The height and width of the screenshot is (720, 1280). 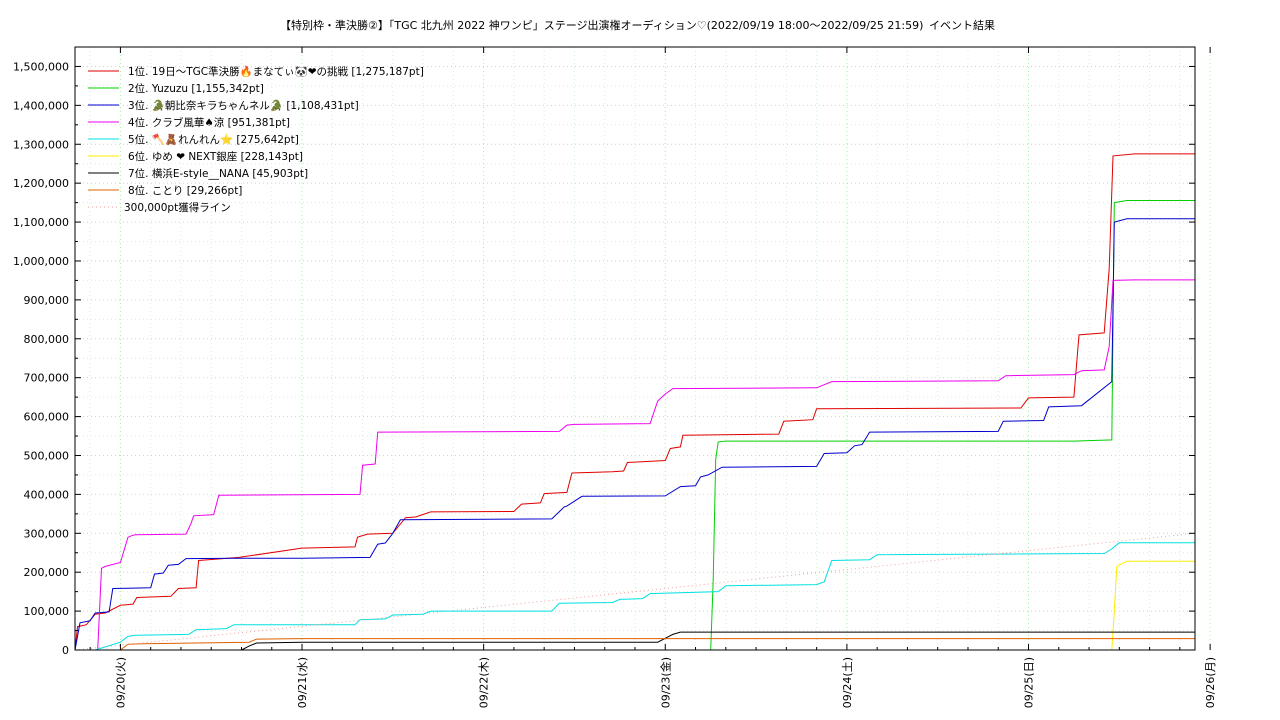 I want to click on y-tick-label: 800,000, so click(x=47, y=339).